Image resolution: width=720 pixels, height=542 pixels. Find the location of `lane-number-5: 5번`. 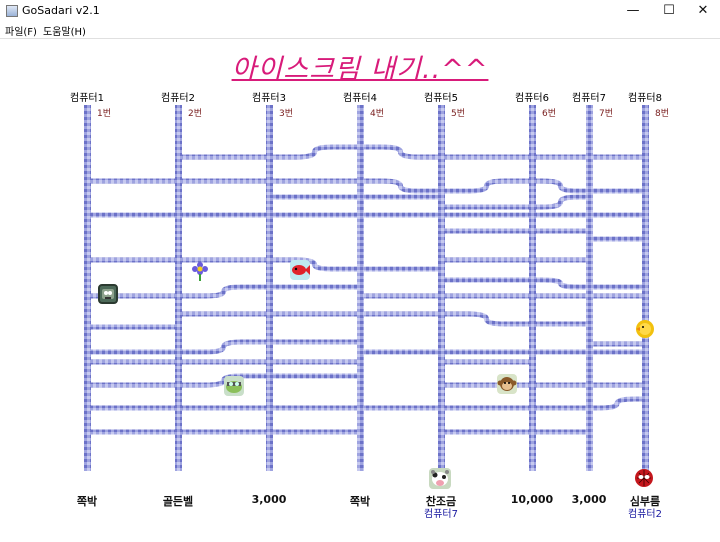

lane-number-5: 5번 is located at coordinates (458, 114).